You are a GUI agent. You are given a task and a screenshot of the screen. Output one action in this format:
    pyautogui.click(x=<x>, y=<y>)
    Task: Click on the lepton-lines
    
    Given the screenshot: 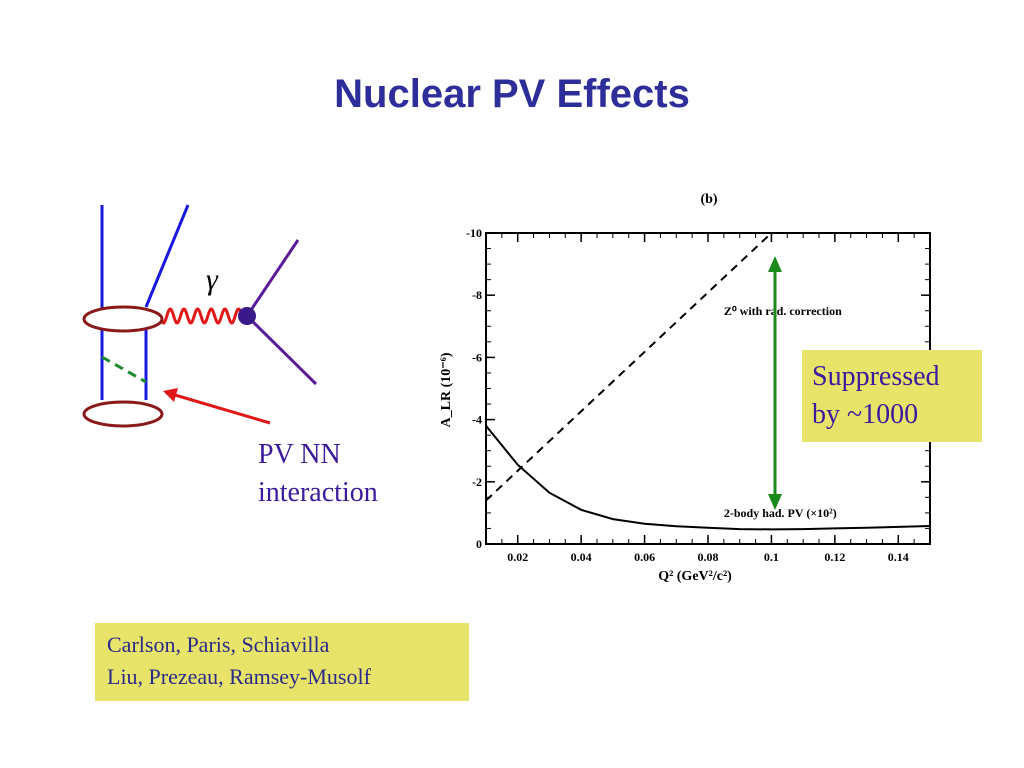 What is the action you would take?
    pyautogui.click(x=281, y=312)
    